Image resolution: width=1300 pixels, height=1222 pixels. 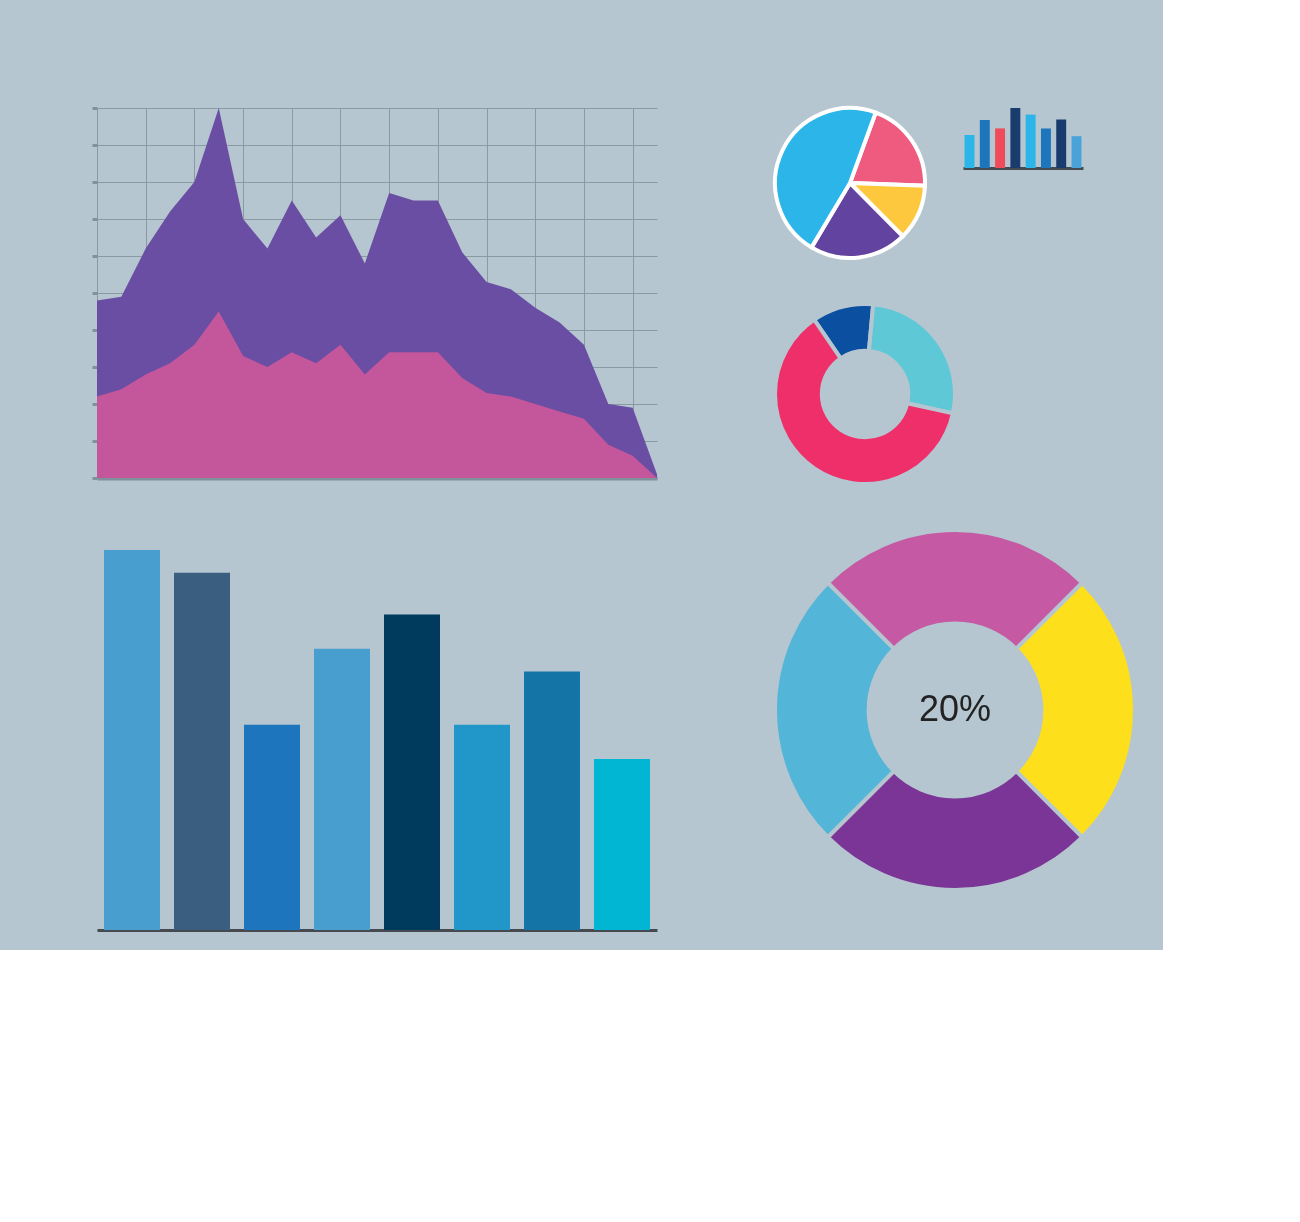 I want to click on text: 20%, so click(x=955, y=708).